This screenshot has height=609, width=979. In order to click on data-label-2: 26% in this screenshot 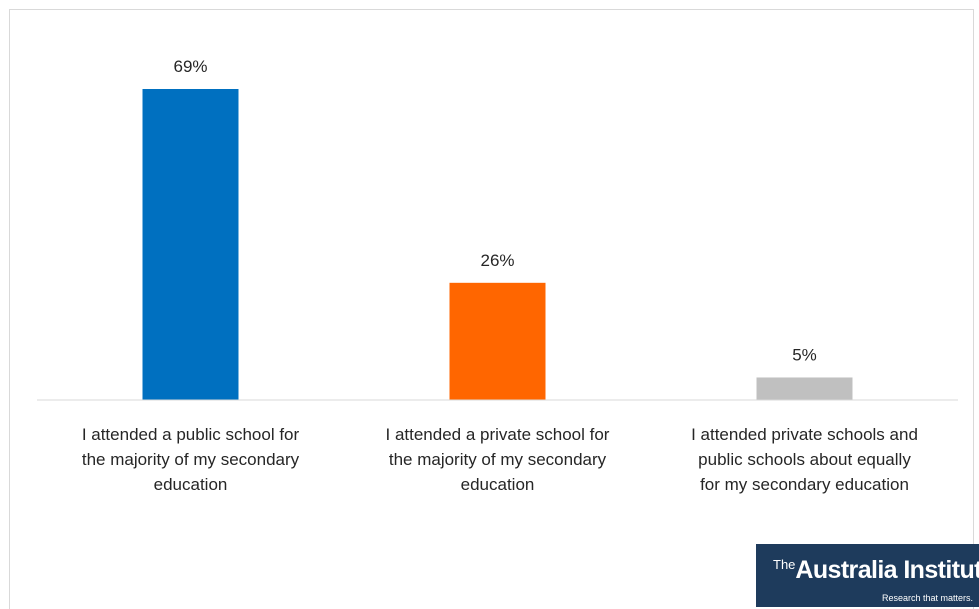, I will do `click(497, 260)`.